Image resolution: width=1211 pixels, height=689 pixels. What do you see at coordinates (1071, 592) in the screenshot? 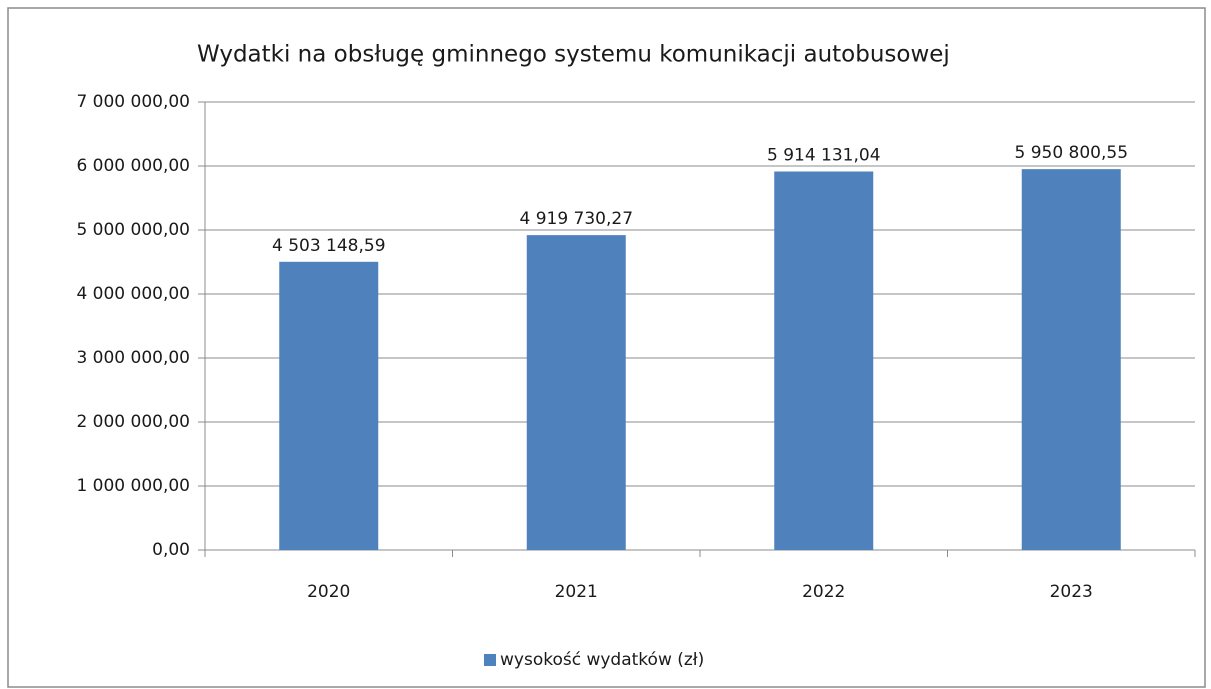
I see `x-tick-label: 2023` at bounding box center [1071, 592].